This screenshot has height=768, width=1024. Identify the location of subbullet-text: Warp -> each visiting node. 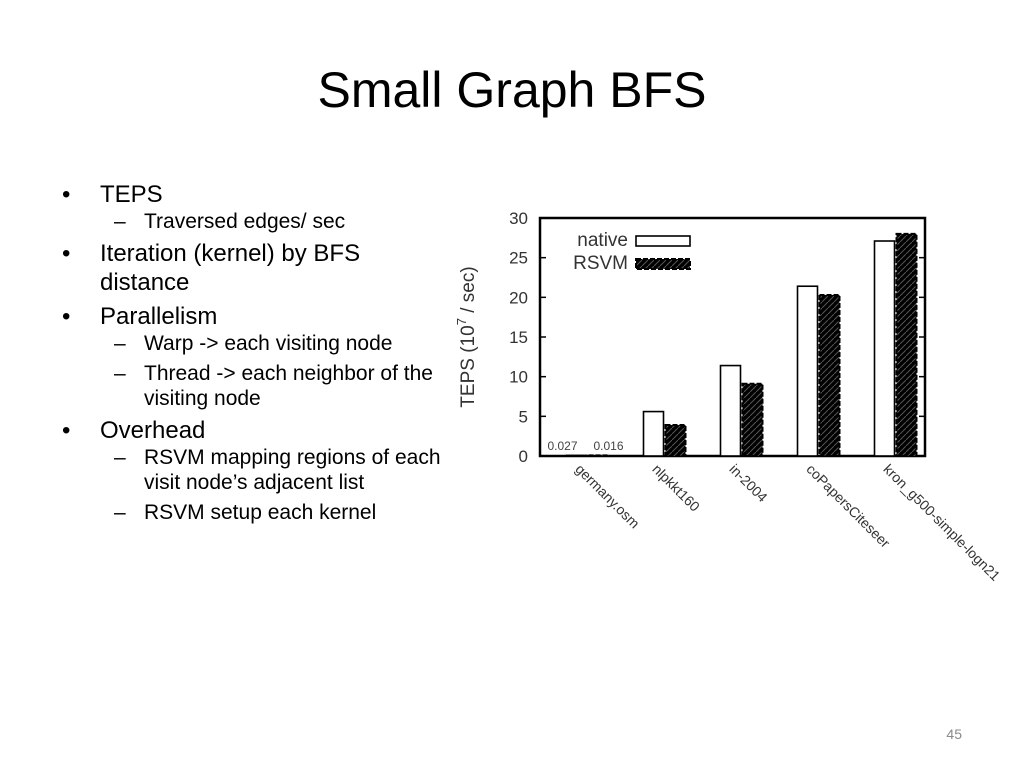
(268, 343).